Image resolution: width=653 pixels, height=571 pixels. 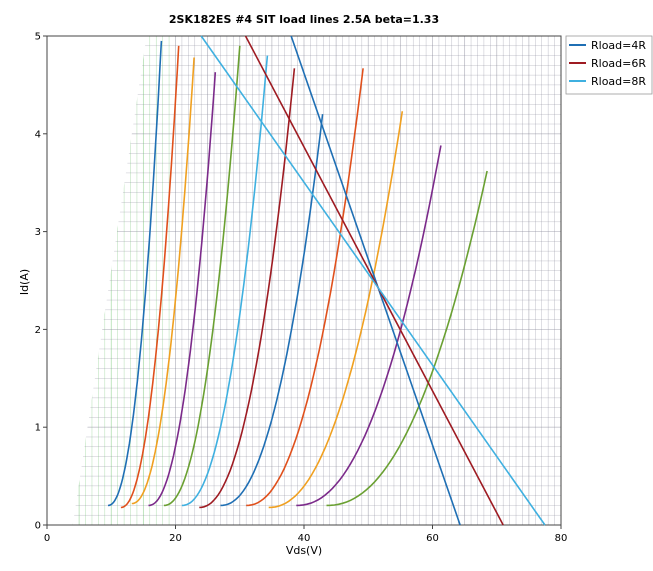 I want to click on legend-label: Rload=4R, so click(x=618, y=45).